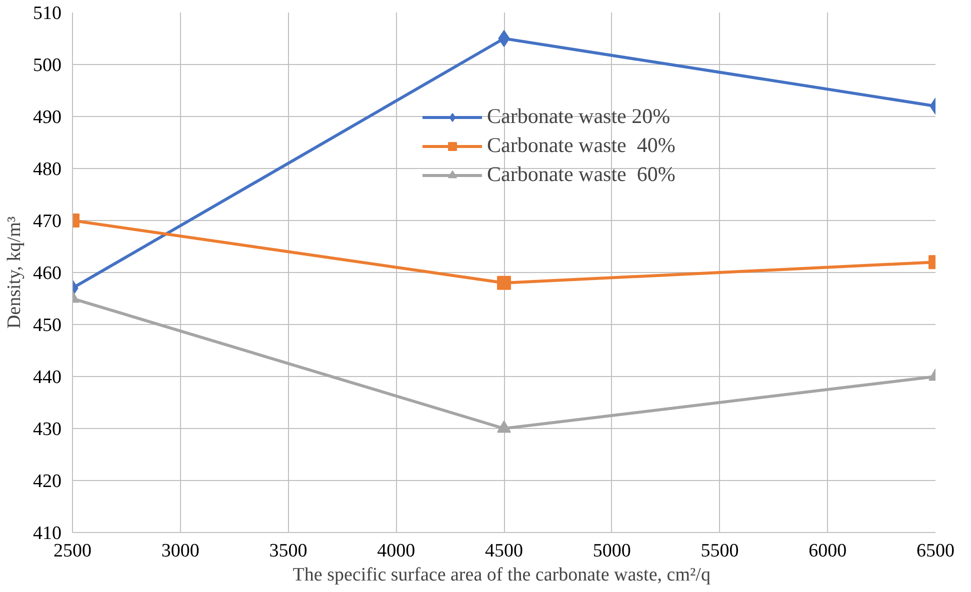  What do you see at coordinates (47, 13) in the screenshot?
I see `y-tick-label: 510` at bounding box center [47, 13].